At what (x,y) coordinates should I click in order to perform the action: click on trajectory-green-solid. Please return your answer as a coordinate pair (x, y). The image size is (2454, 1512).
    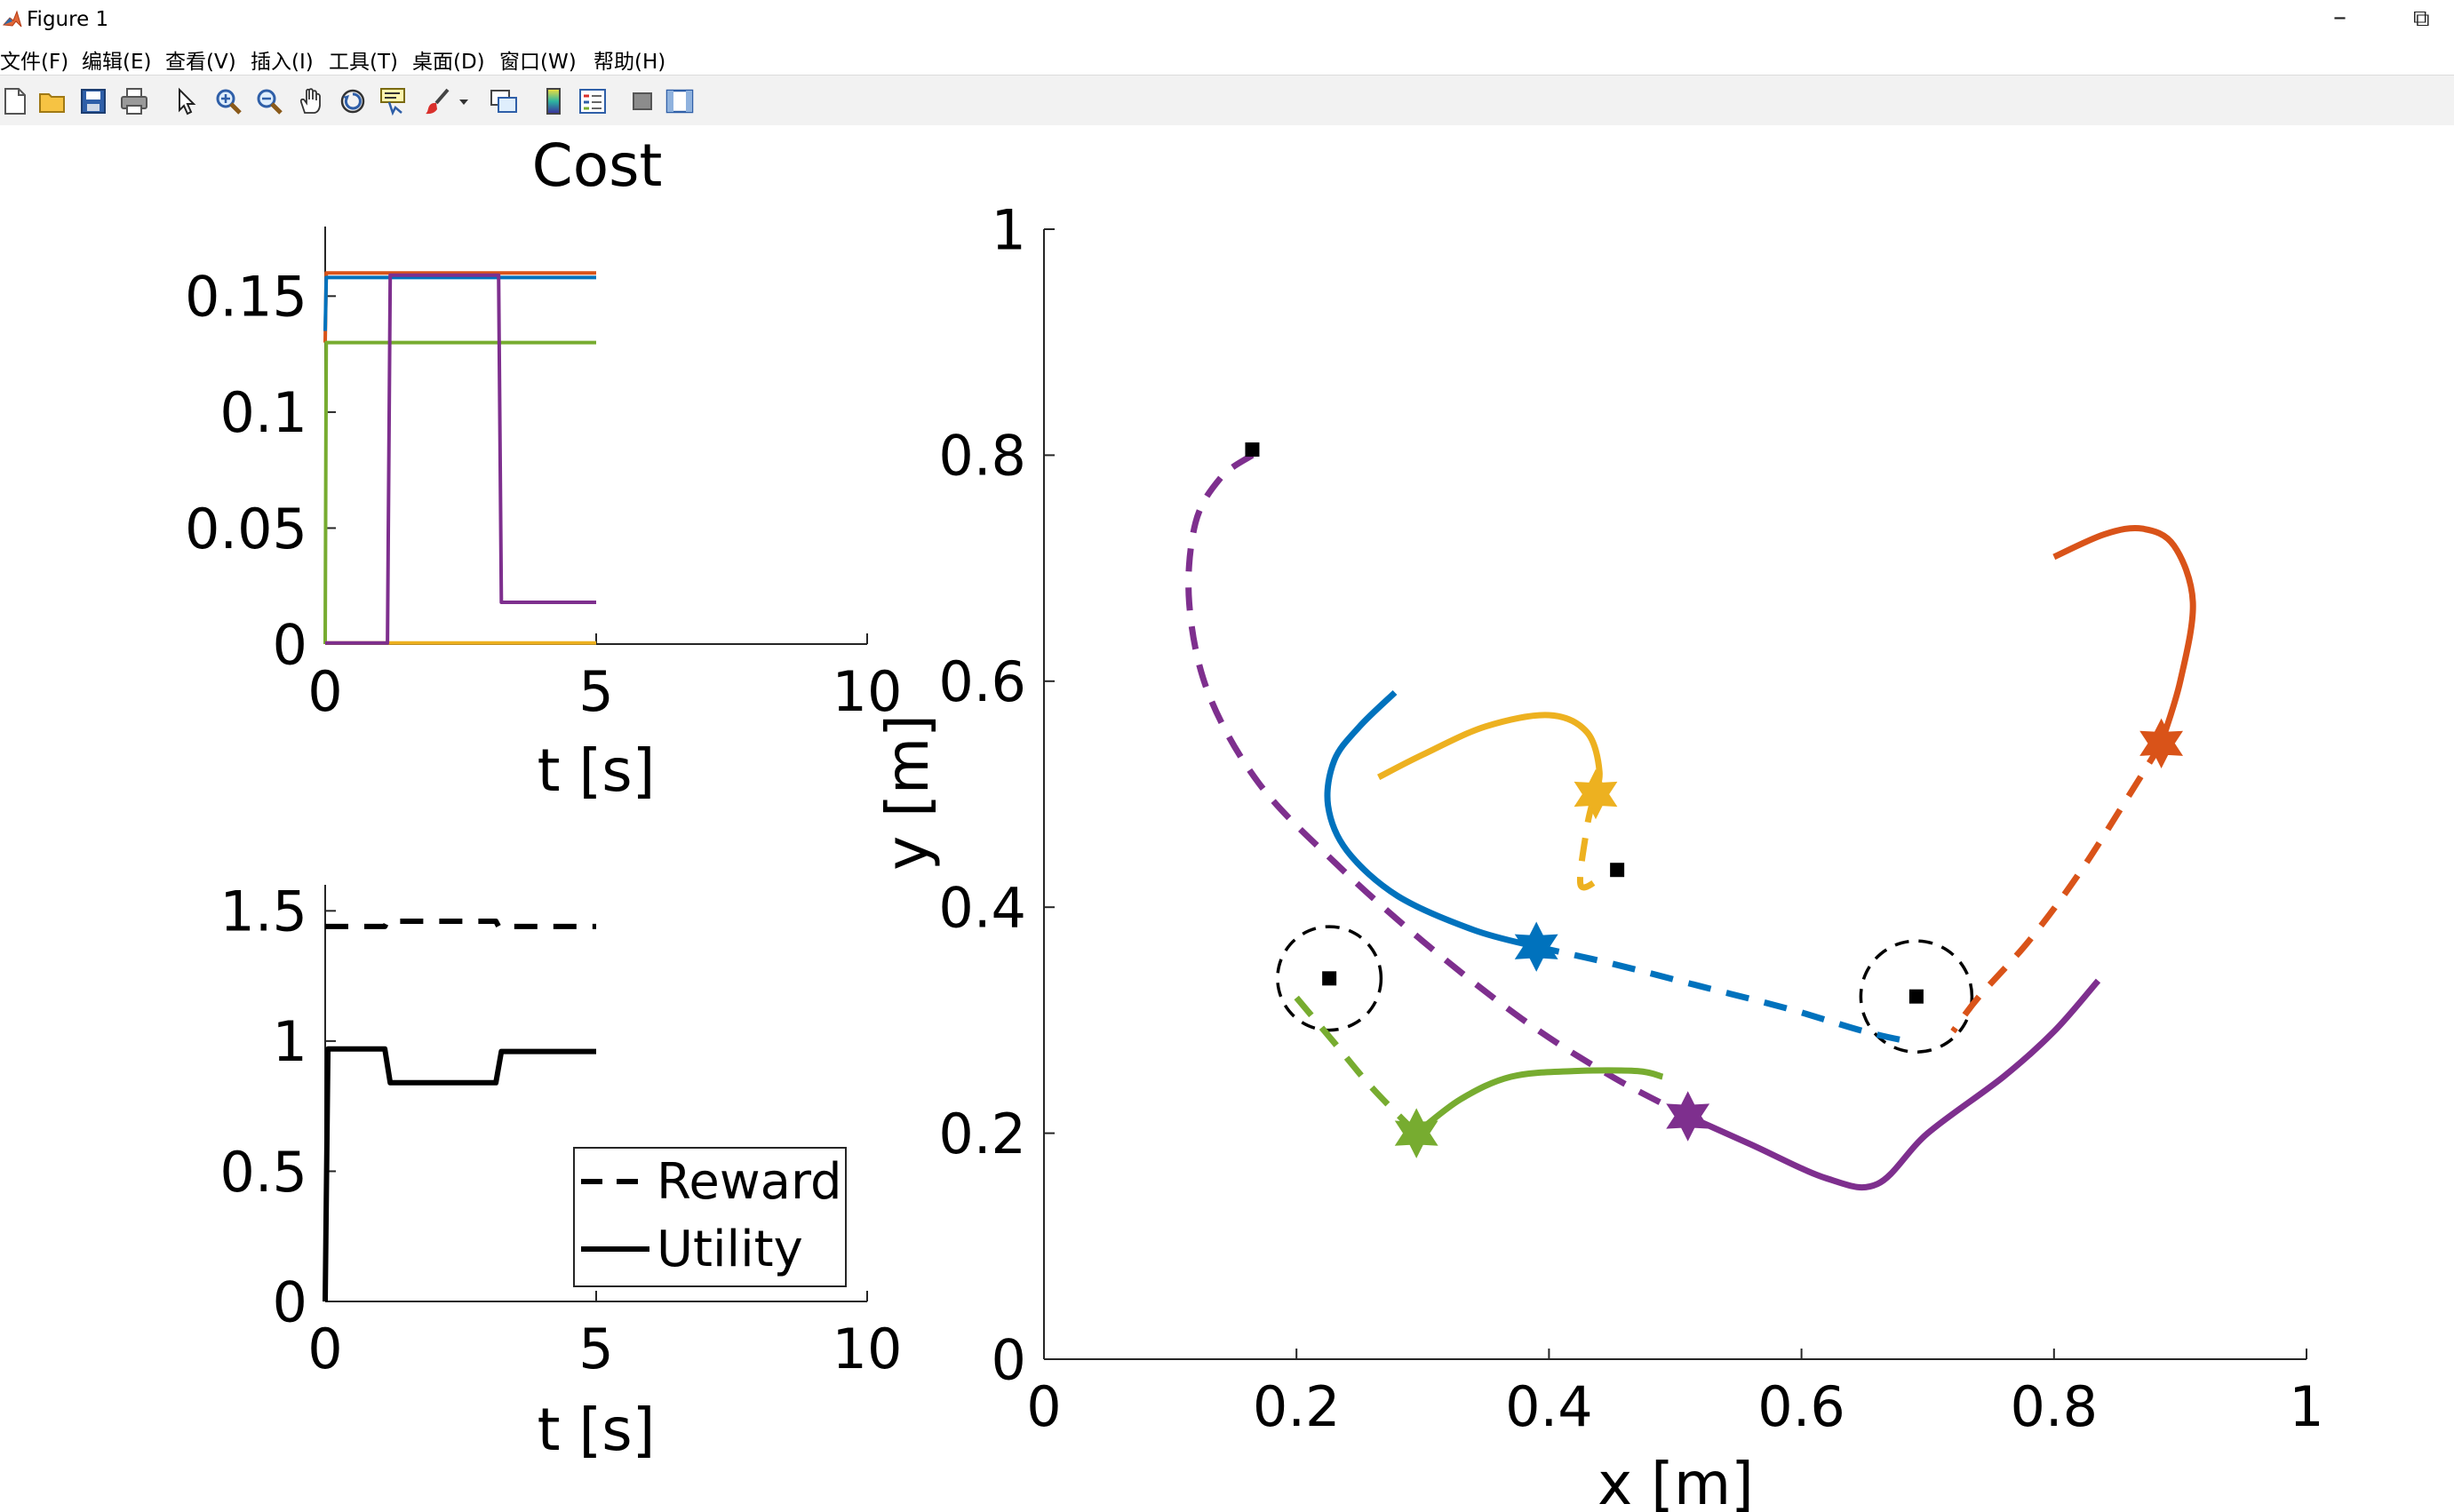
    Looking at the image, I should click on (1539, 1101).